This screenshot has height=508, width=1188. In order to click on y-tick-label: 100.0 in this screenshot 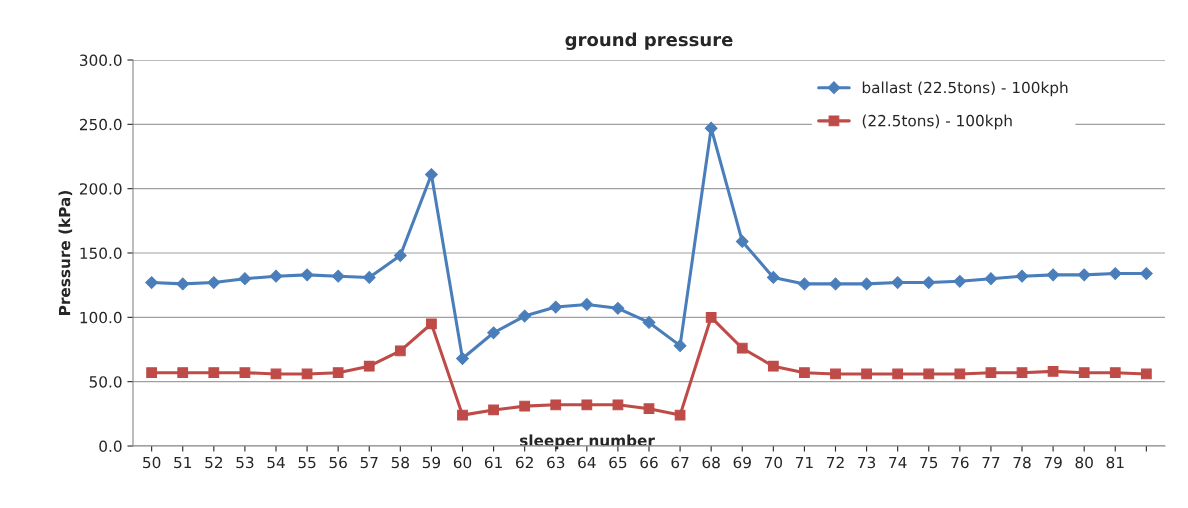, I will do `click(101, 317)`.